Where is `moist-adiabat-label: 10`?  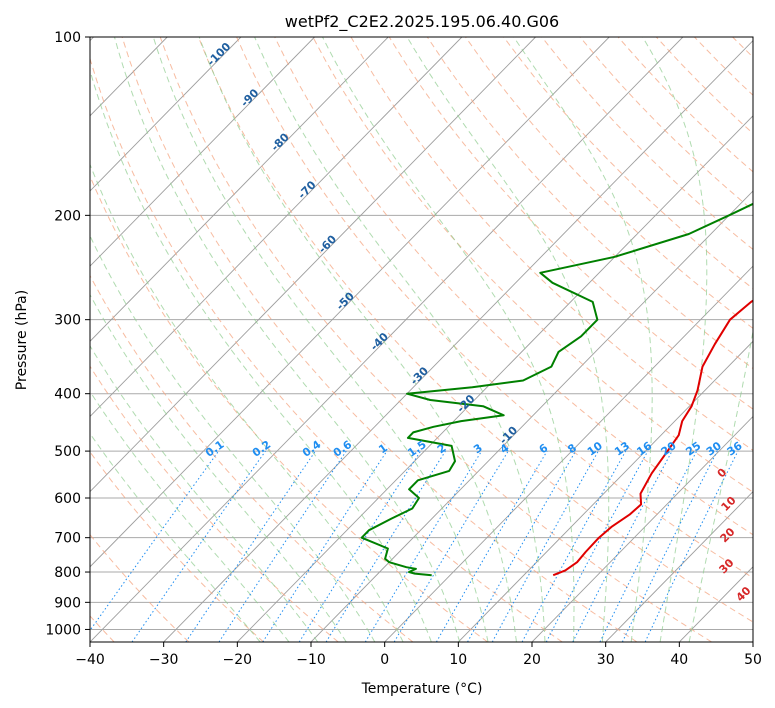
moist-adiabat-label: 10 is located at coordinates (729, 504).